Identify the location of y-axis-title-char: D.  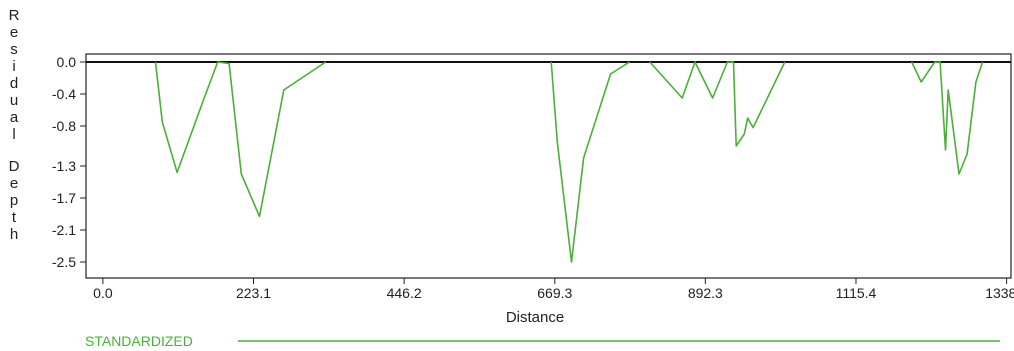
(14, 166).